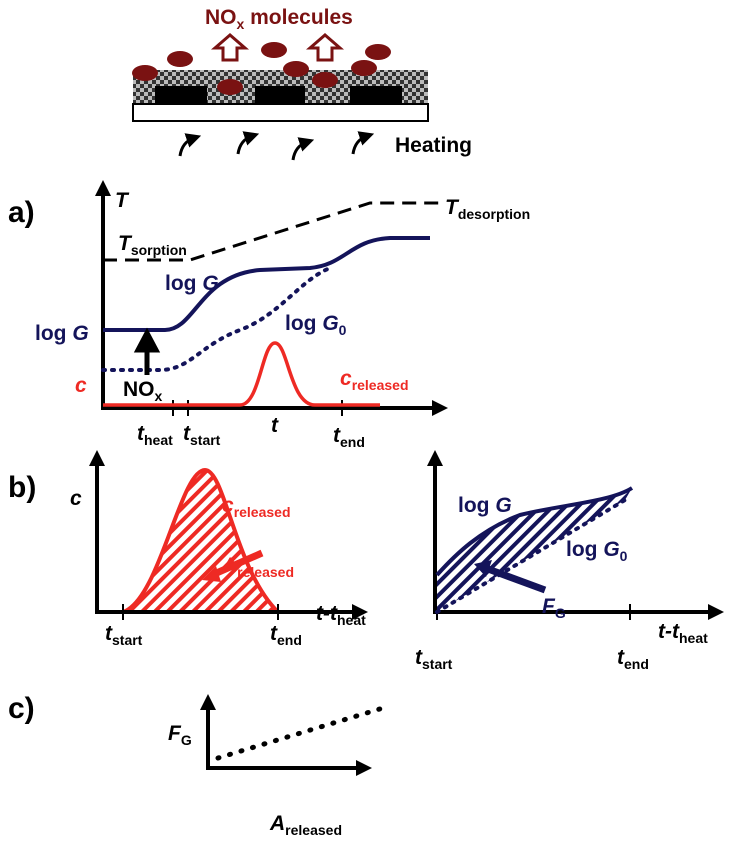 The width and height of the screenshot is (736, 844). What do you see at coordinates (125, 243) in the screenshot?
I see `text-run: T` at bounding box center [125, 243].